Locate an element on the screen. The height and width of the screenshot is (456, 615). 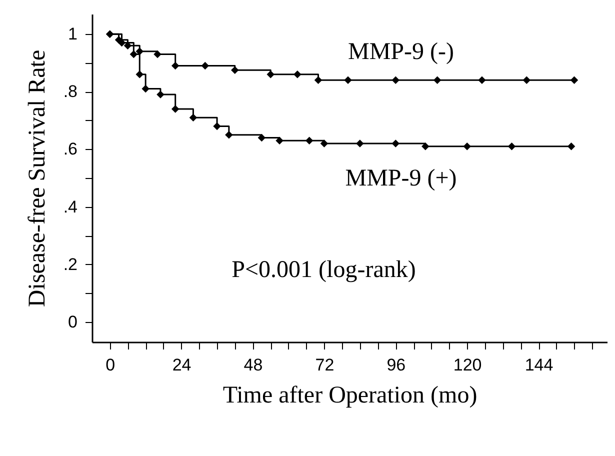
x-tick-label: 48 is located at coordinates (253, 365).